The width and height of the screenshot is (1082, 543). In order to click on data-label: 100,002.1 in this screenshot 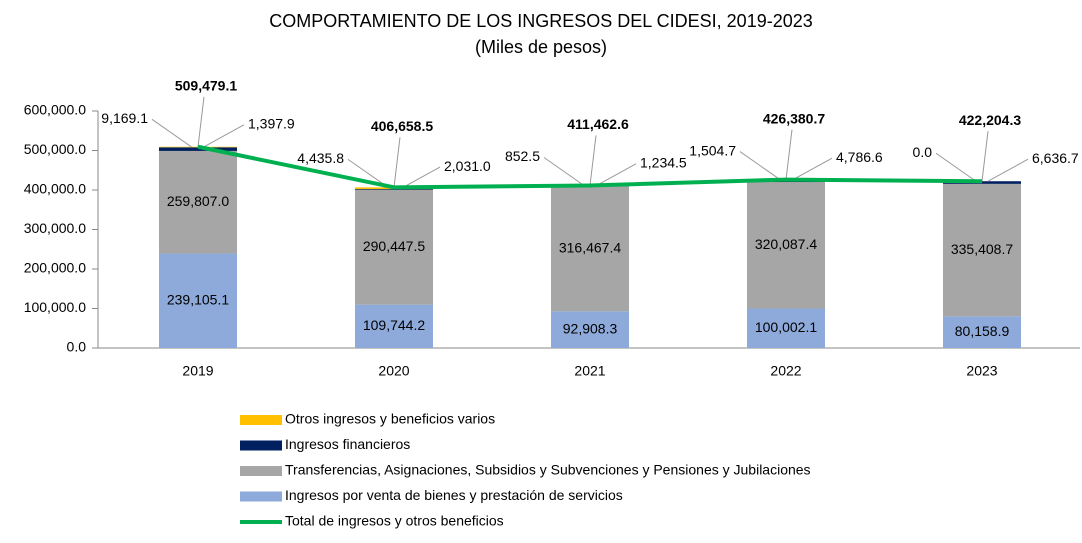, I will do `click(786, 327)`.